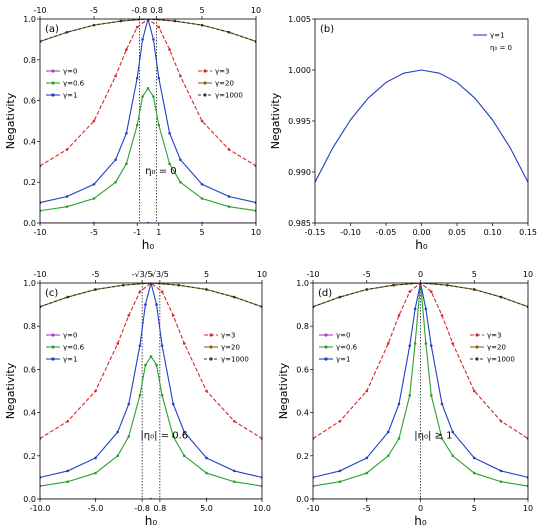 The height and width of the screenshot is (531, 550). Describe the element at coordinates (52, 29) in the screenshot. I see `panel-tag: (a)` at that location.